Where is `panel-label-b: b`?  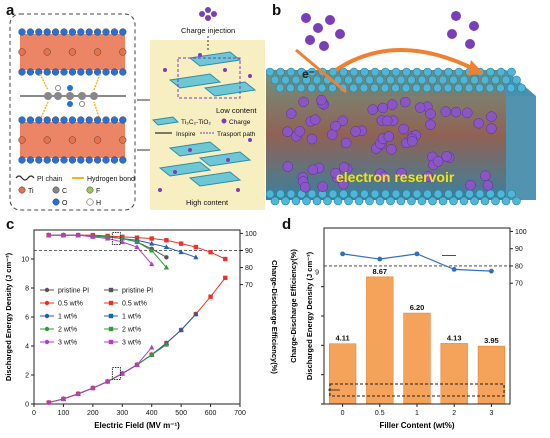 panel-label-b: b is located at coordinates (277, 10).